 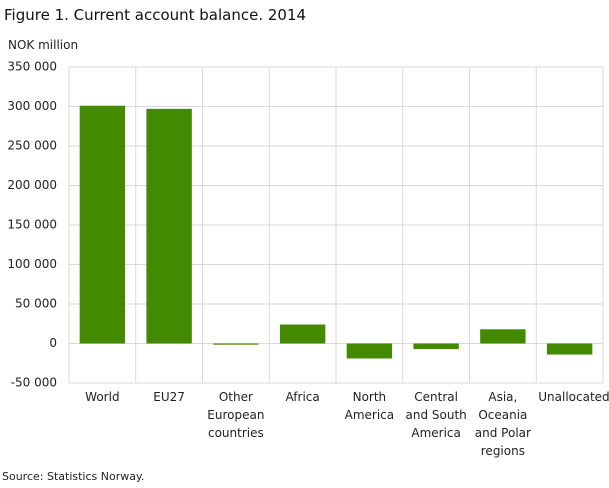 What do you see at coordinates (236, 415) in the screenshot?
I see `x-tick-label: Other European countries` at bounding box center [236, 415].